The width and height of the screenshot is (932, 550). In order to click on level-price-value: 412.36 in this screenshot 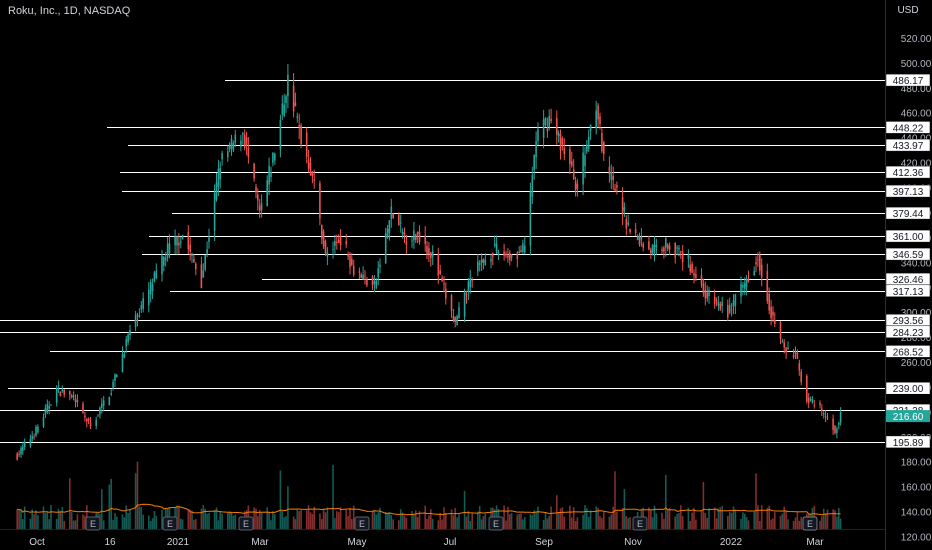, I will do `click(908, 173)`.